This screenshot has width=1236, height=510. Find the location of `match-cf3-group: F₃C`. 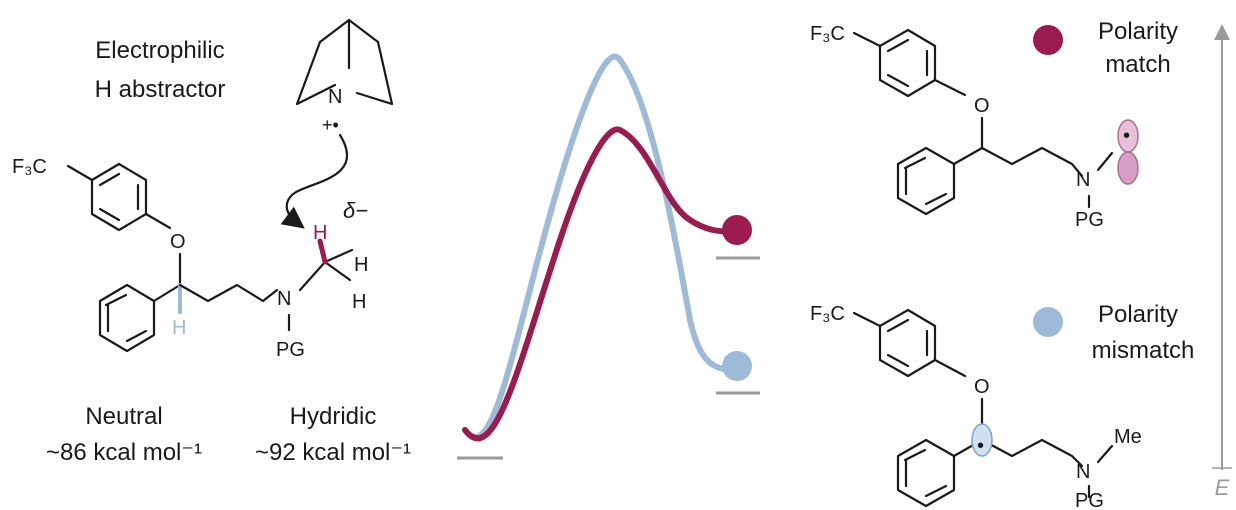

match-cf3-group: F₃C is located at coordinates (827, 34).